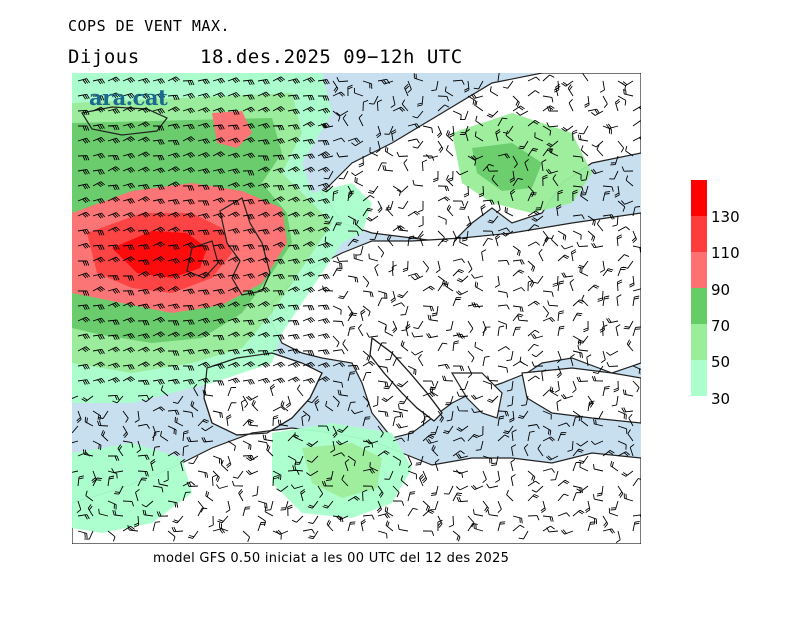 This screenshot has height=617, width=800. Describe the element at coordinates (721, 399) in the screenshot. I see `legend-label-30: 30` at that location.